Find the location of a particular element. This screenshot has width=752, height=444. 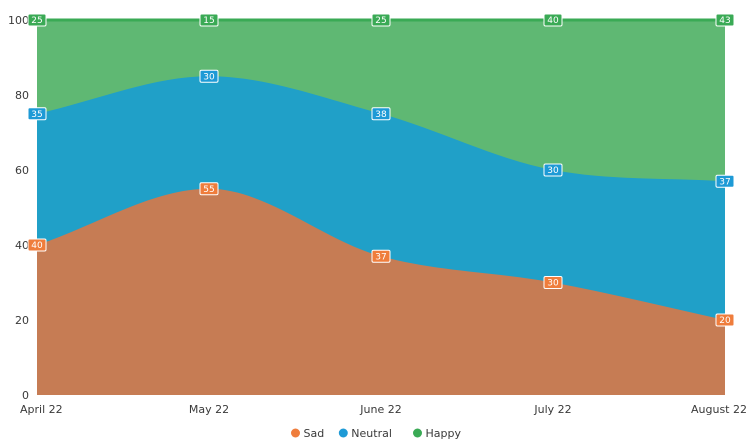

legend-label: Neutral is located at coordinates (371, 433).